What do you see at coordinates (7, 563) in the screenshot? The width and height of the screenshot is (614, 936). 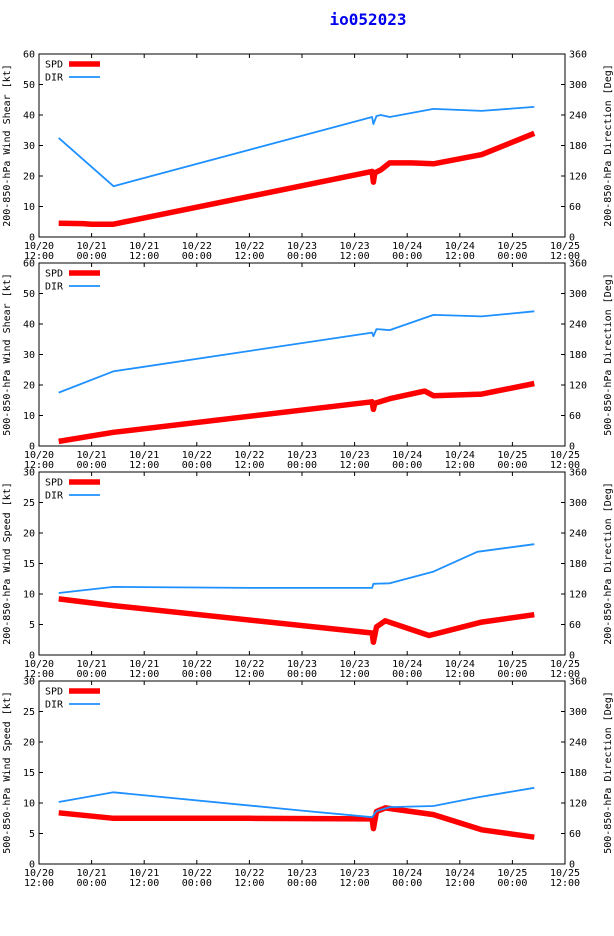 I see `y-left-axis-label: 200-850-hPa Wind Speed [kt]` at bounding box center [7, 563].